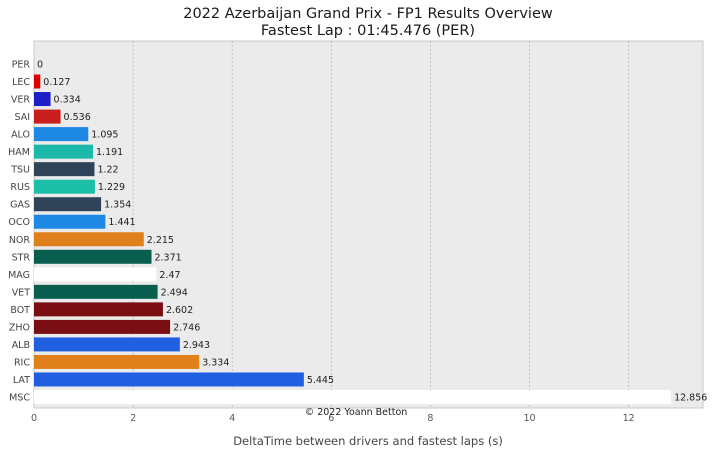 This screenshot has height=454, width=712. Describe the element at coordinates (174, 292) in the screenshot. I see `value-label-vet: 2.494` at that location.